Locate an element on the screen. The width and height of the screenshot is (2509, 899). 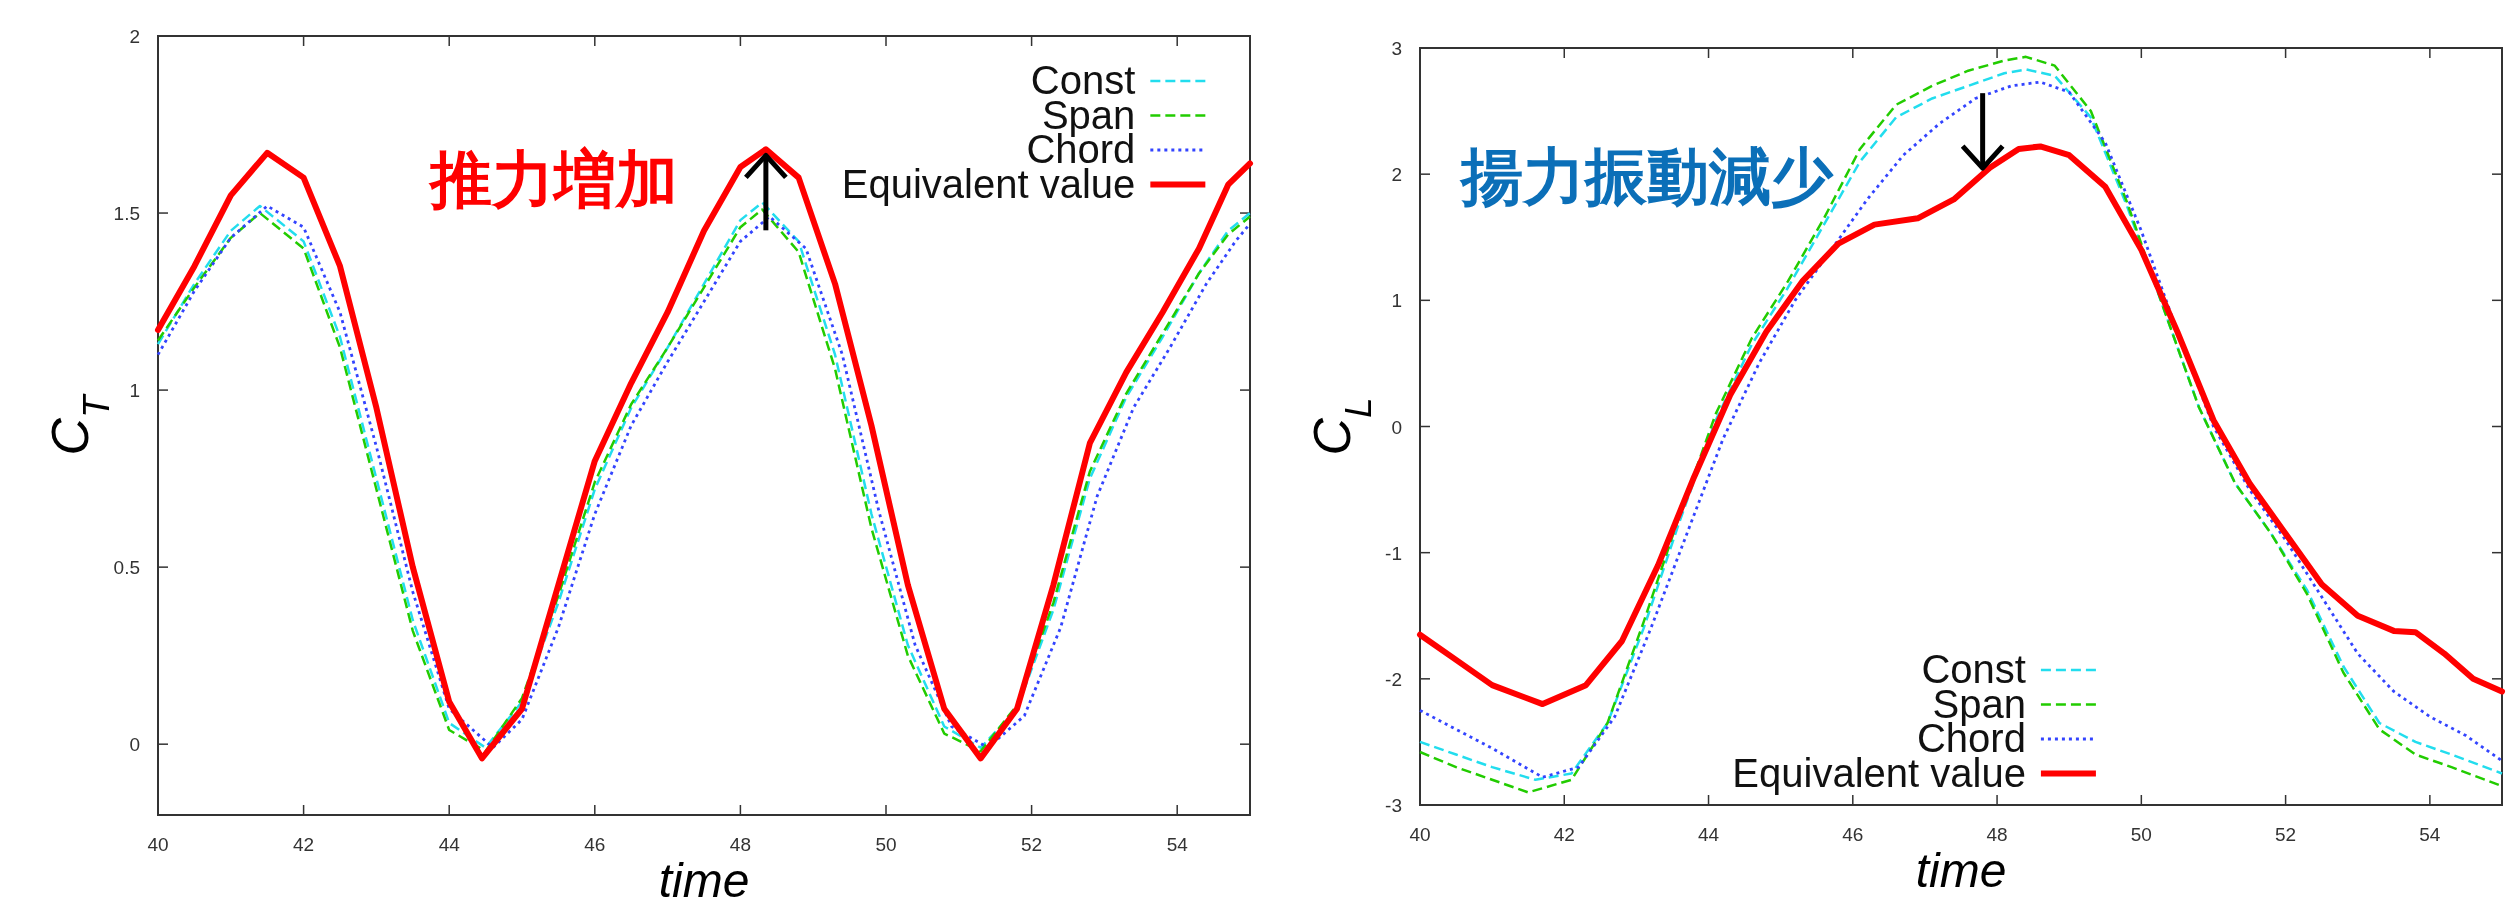
y-tick-label: -2 is located at coordinates (1393, 679).